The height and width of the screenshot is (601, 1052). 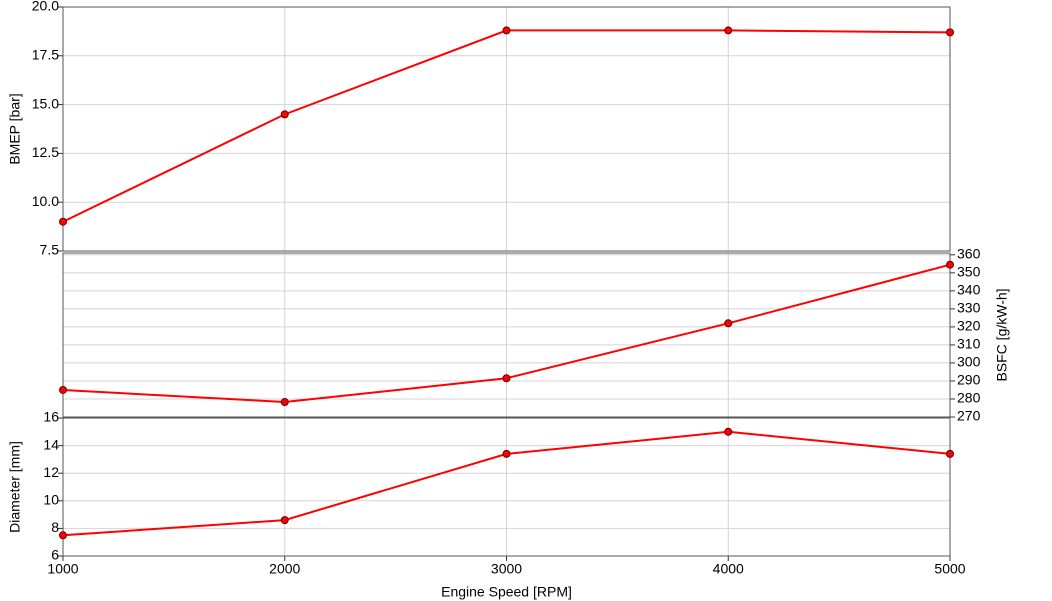 I want to click on y-tick-label: 16, so click(x=51, y=417).